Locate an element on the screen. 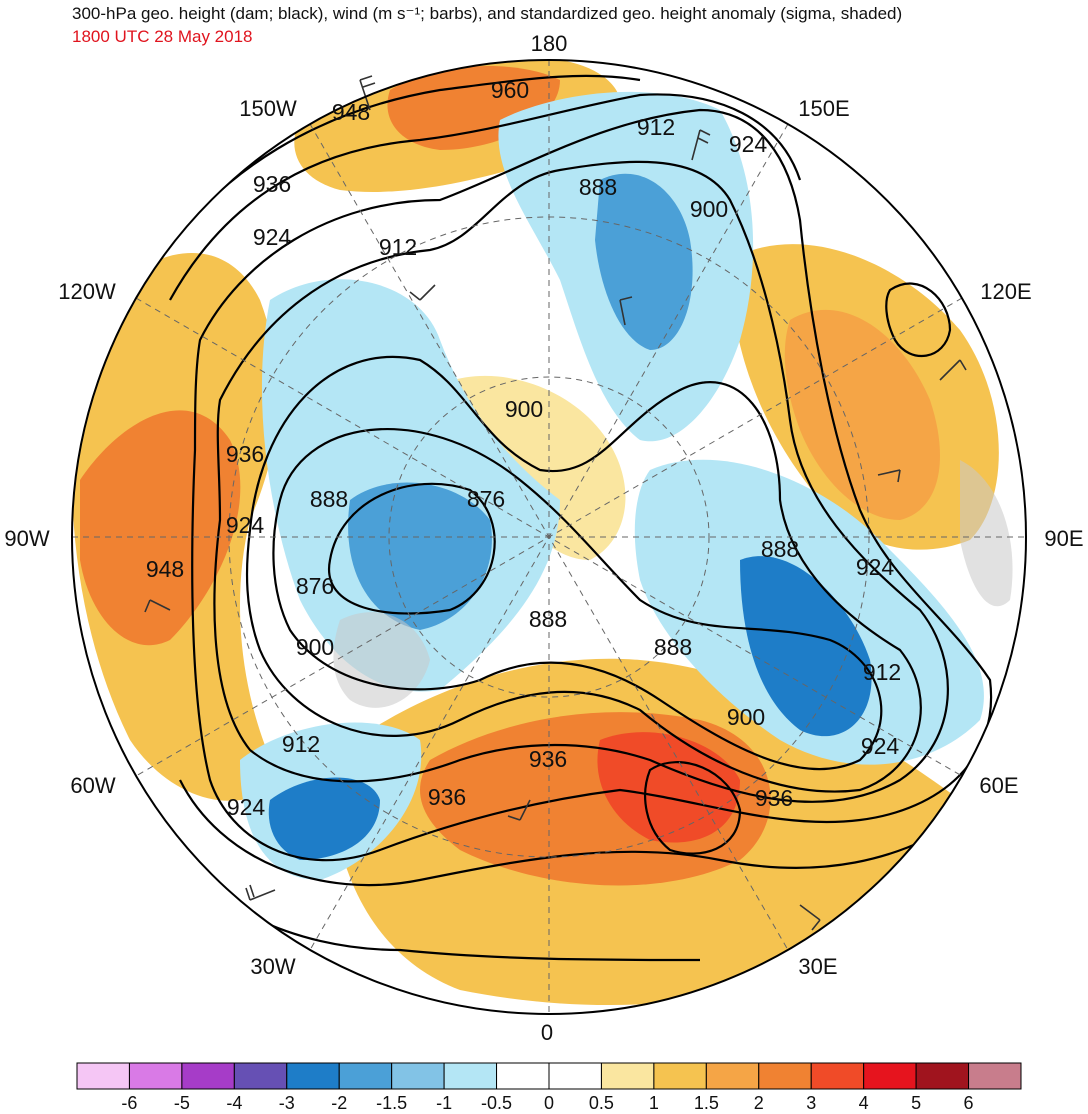 This screenshot has height=1114, width=1088. colorbar-label: -1.5 is located at coordinates (392, 1103).